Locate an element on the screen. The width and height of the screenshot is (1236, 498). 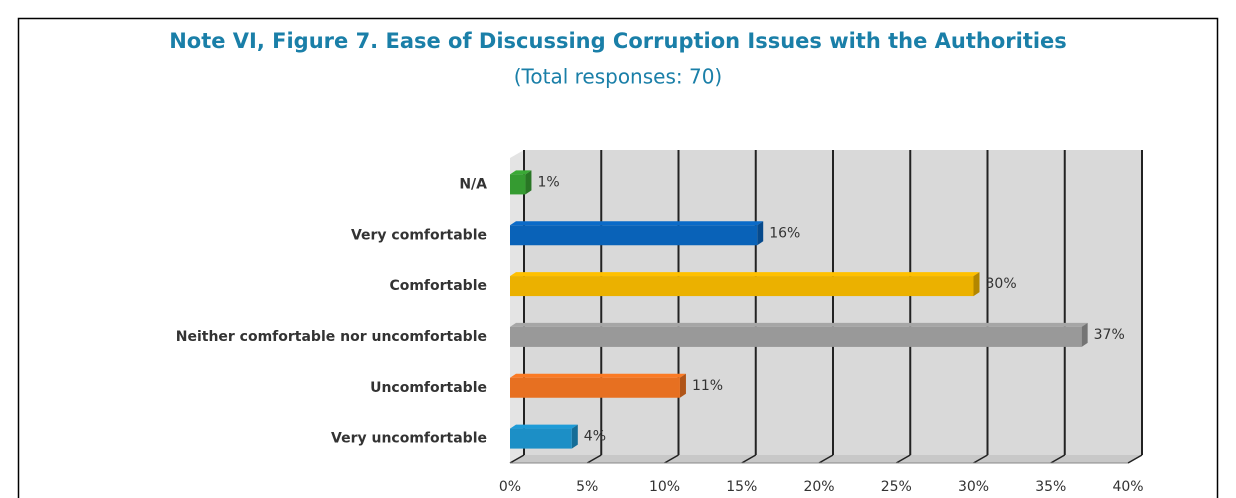
category-label: Uncomfortable is located at coordinates (428, 388).